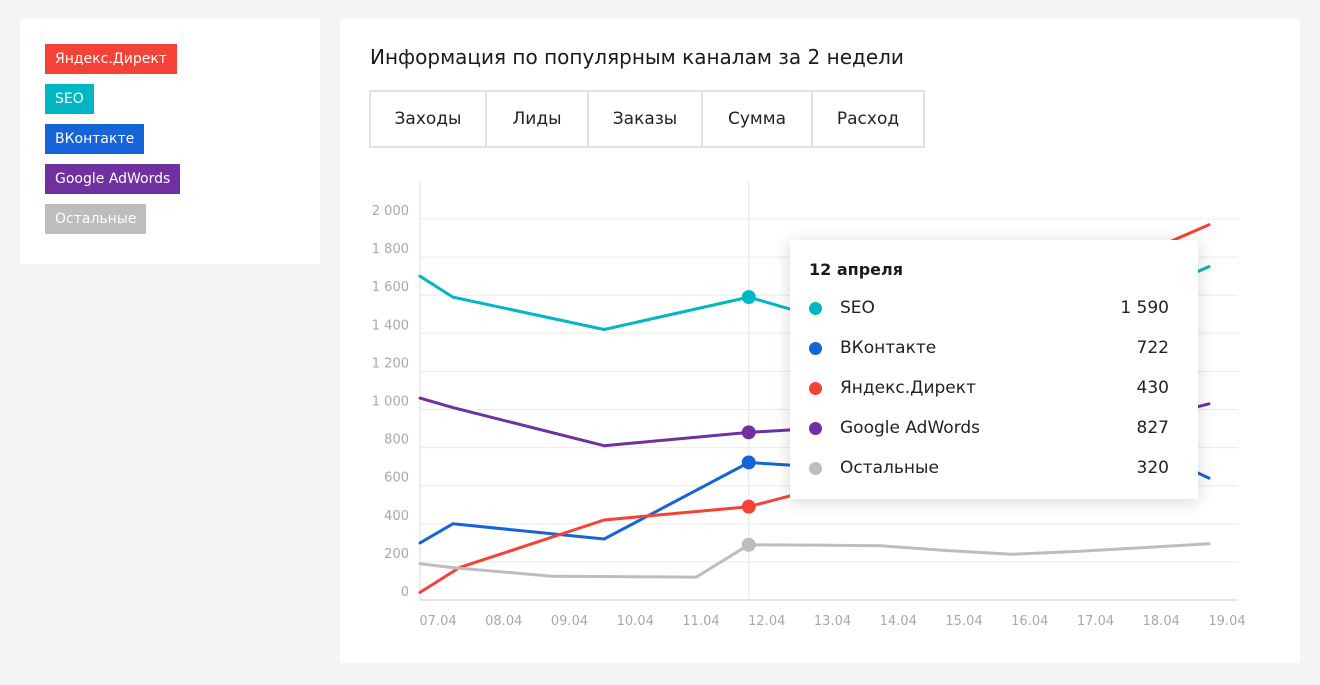  Describe the element at coordinates (569, 621) in the screenshot. I see `x-tick-label: 09.04` at that location.